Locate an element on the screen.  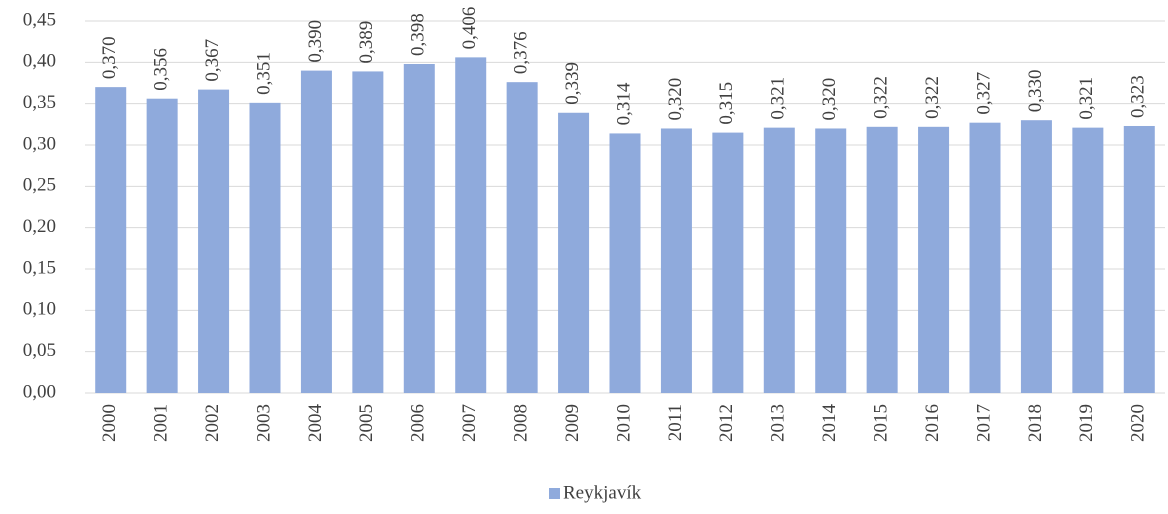
x-tick-label: 2009 is located at coordinates (572, 423).